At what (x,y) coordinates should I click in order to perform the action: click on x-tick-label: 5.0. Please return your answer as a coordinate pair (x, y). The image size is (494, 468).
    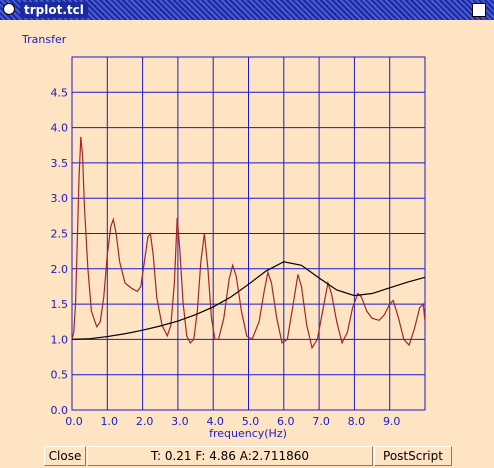
    Looking at the image, I should click on (251, 421).